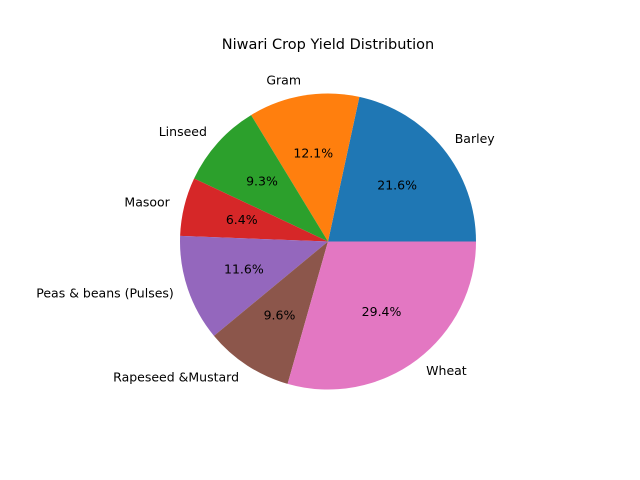 This screenshot has height=480, width=640. Describe the element at coordinates (176, 376) in the screenshot. I see `slice-label-rapeseed-mustard: Rapeseed &Mustard` at that location.